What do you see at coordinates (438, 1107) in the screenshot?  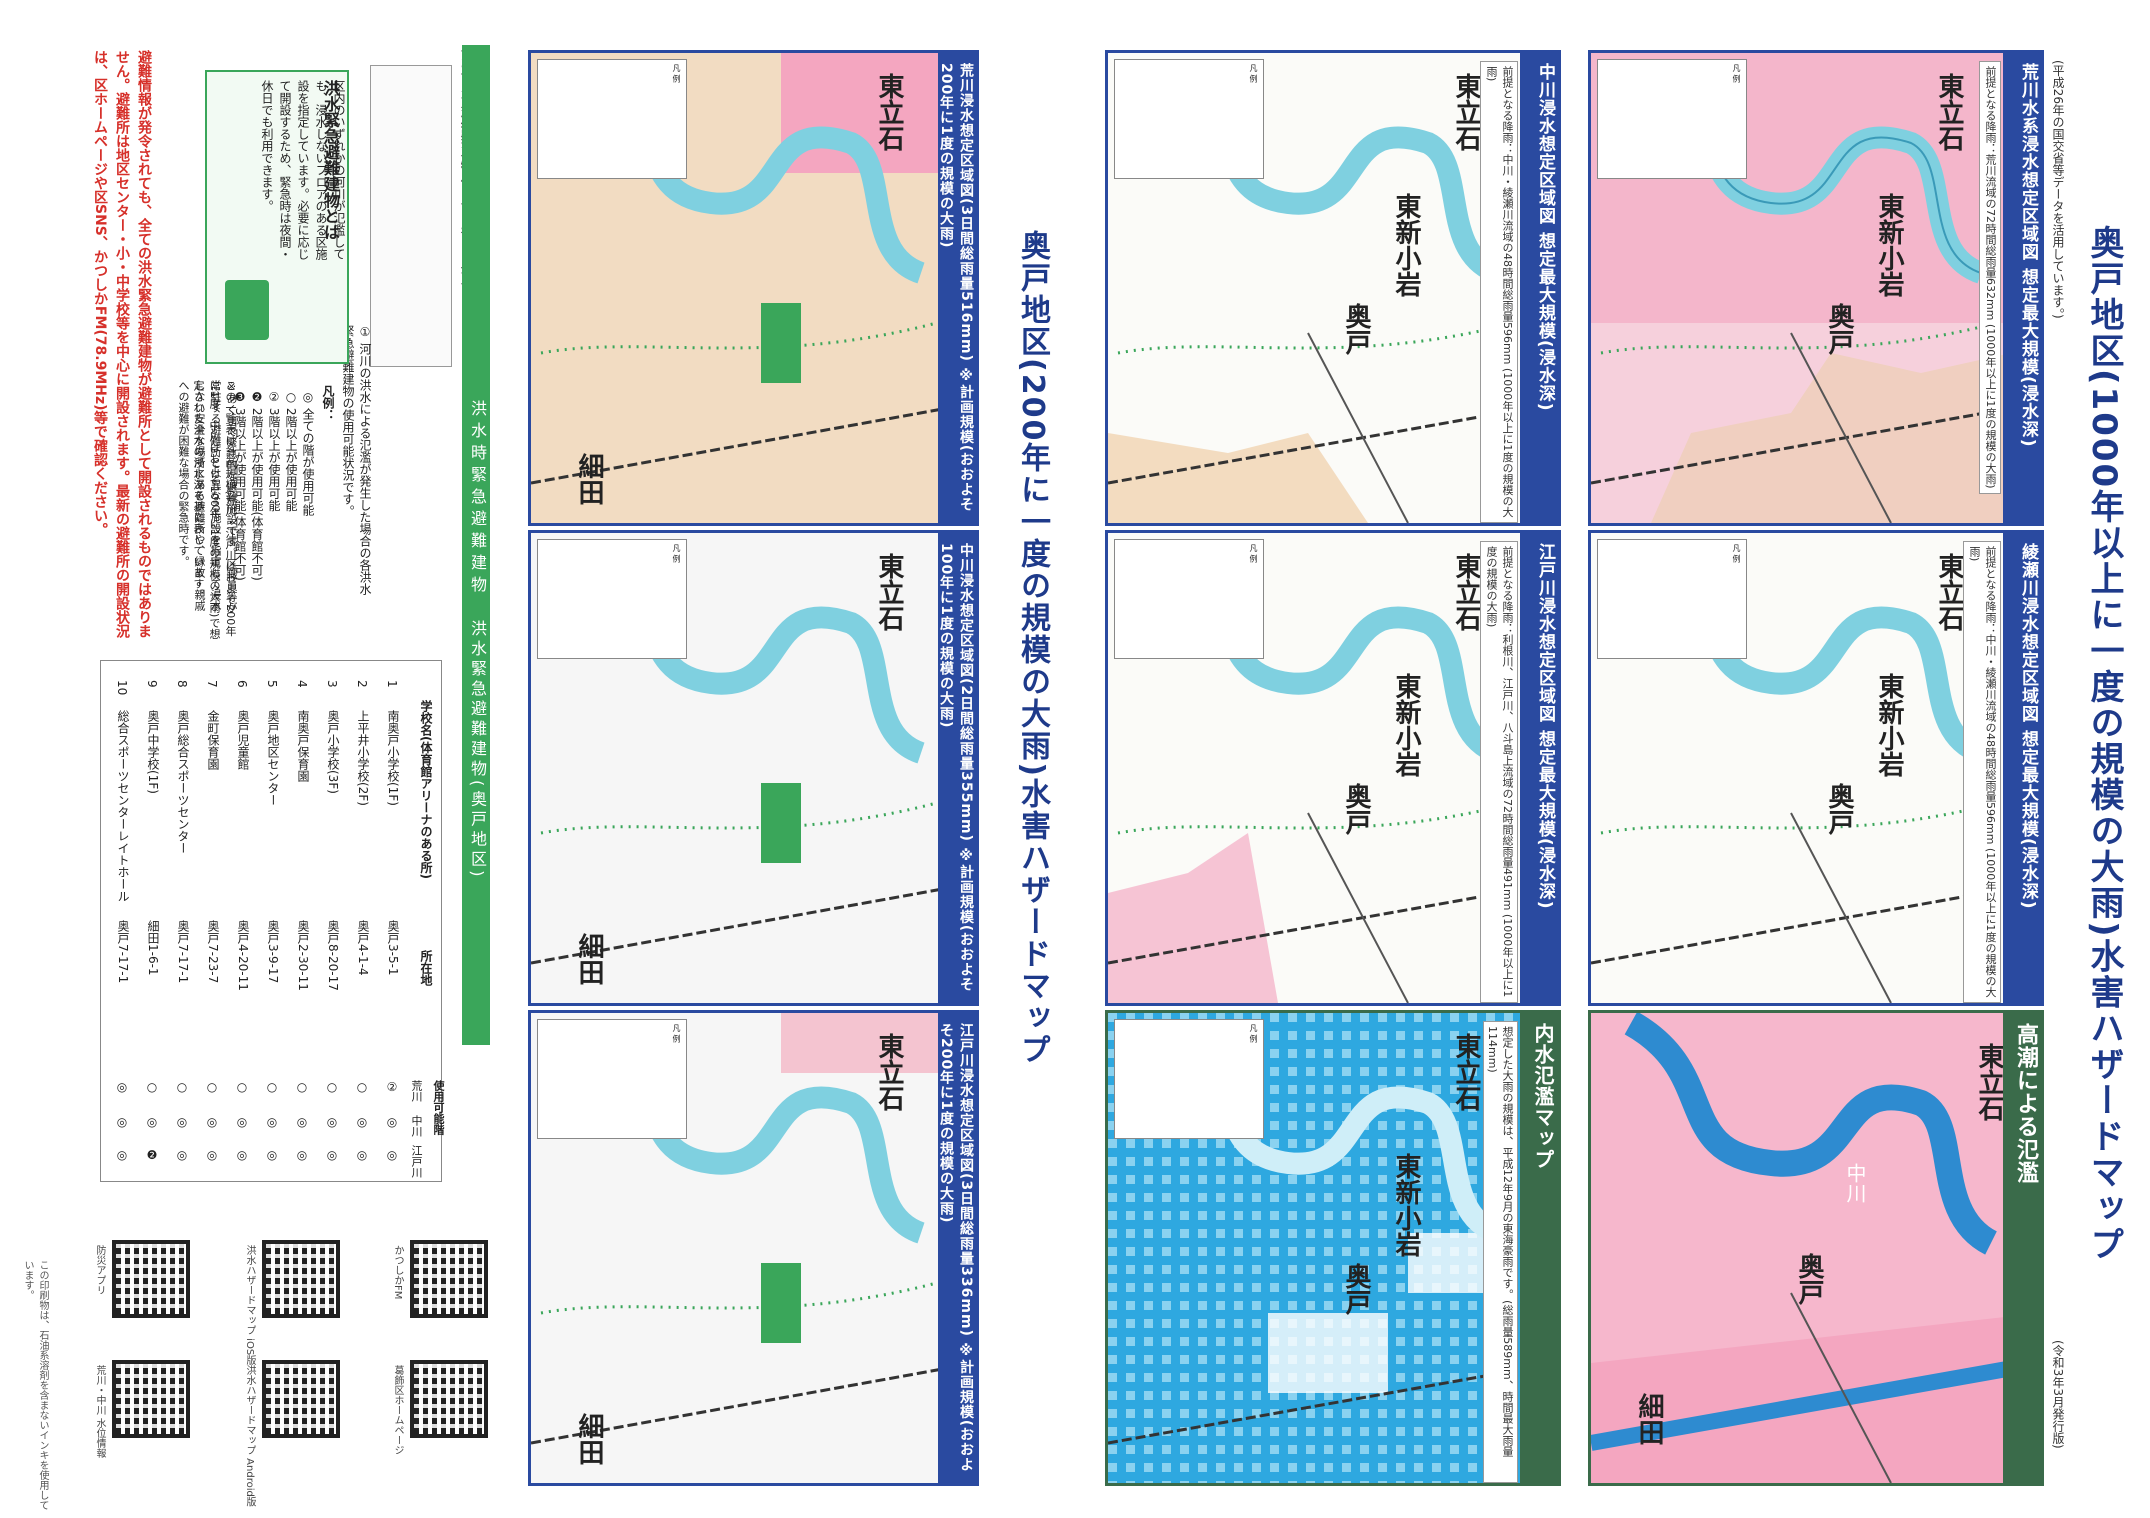 I see `table-header-avail: 使用可能階` at bounding box center [438, 1107].